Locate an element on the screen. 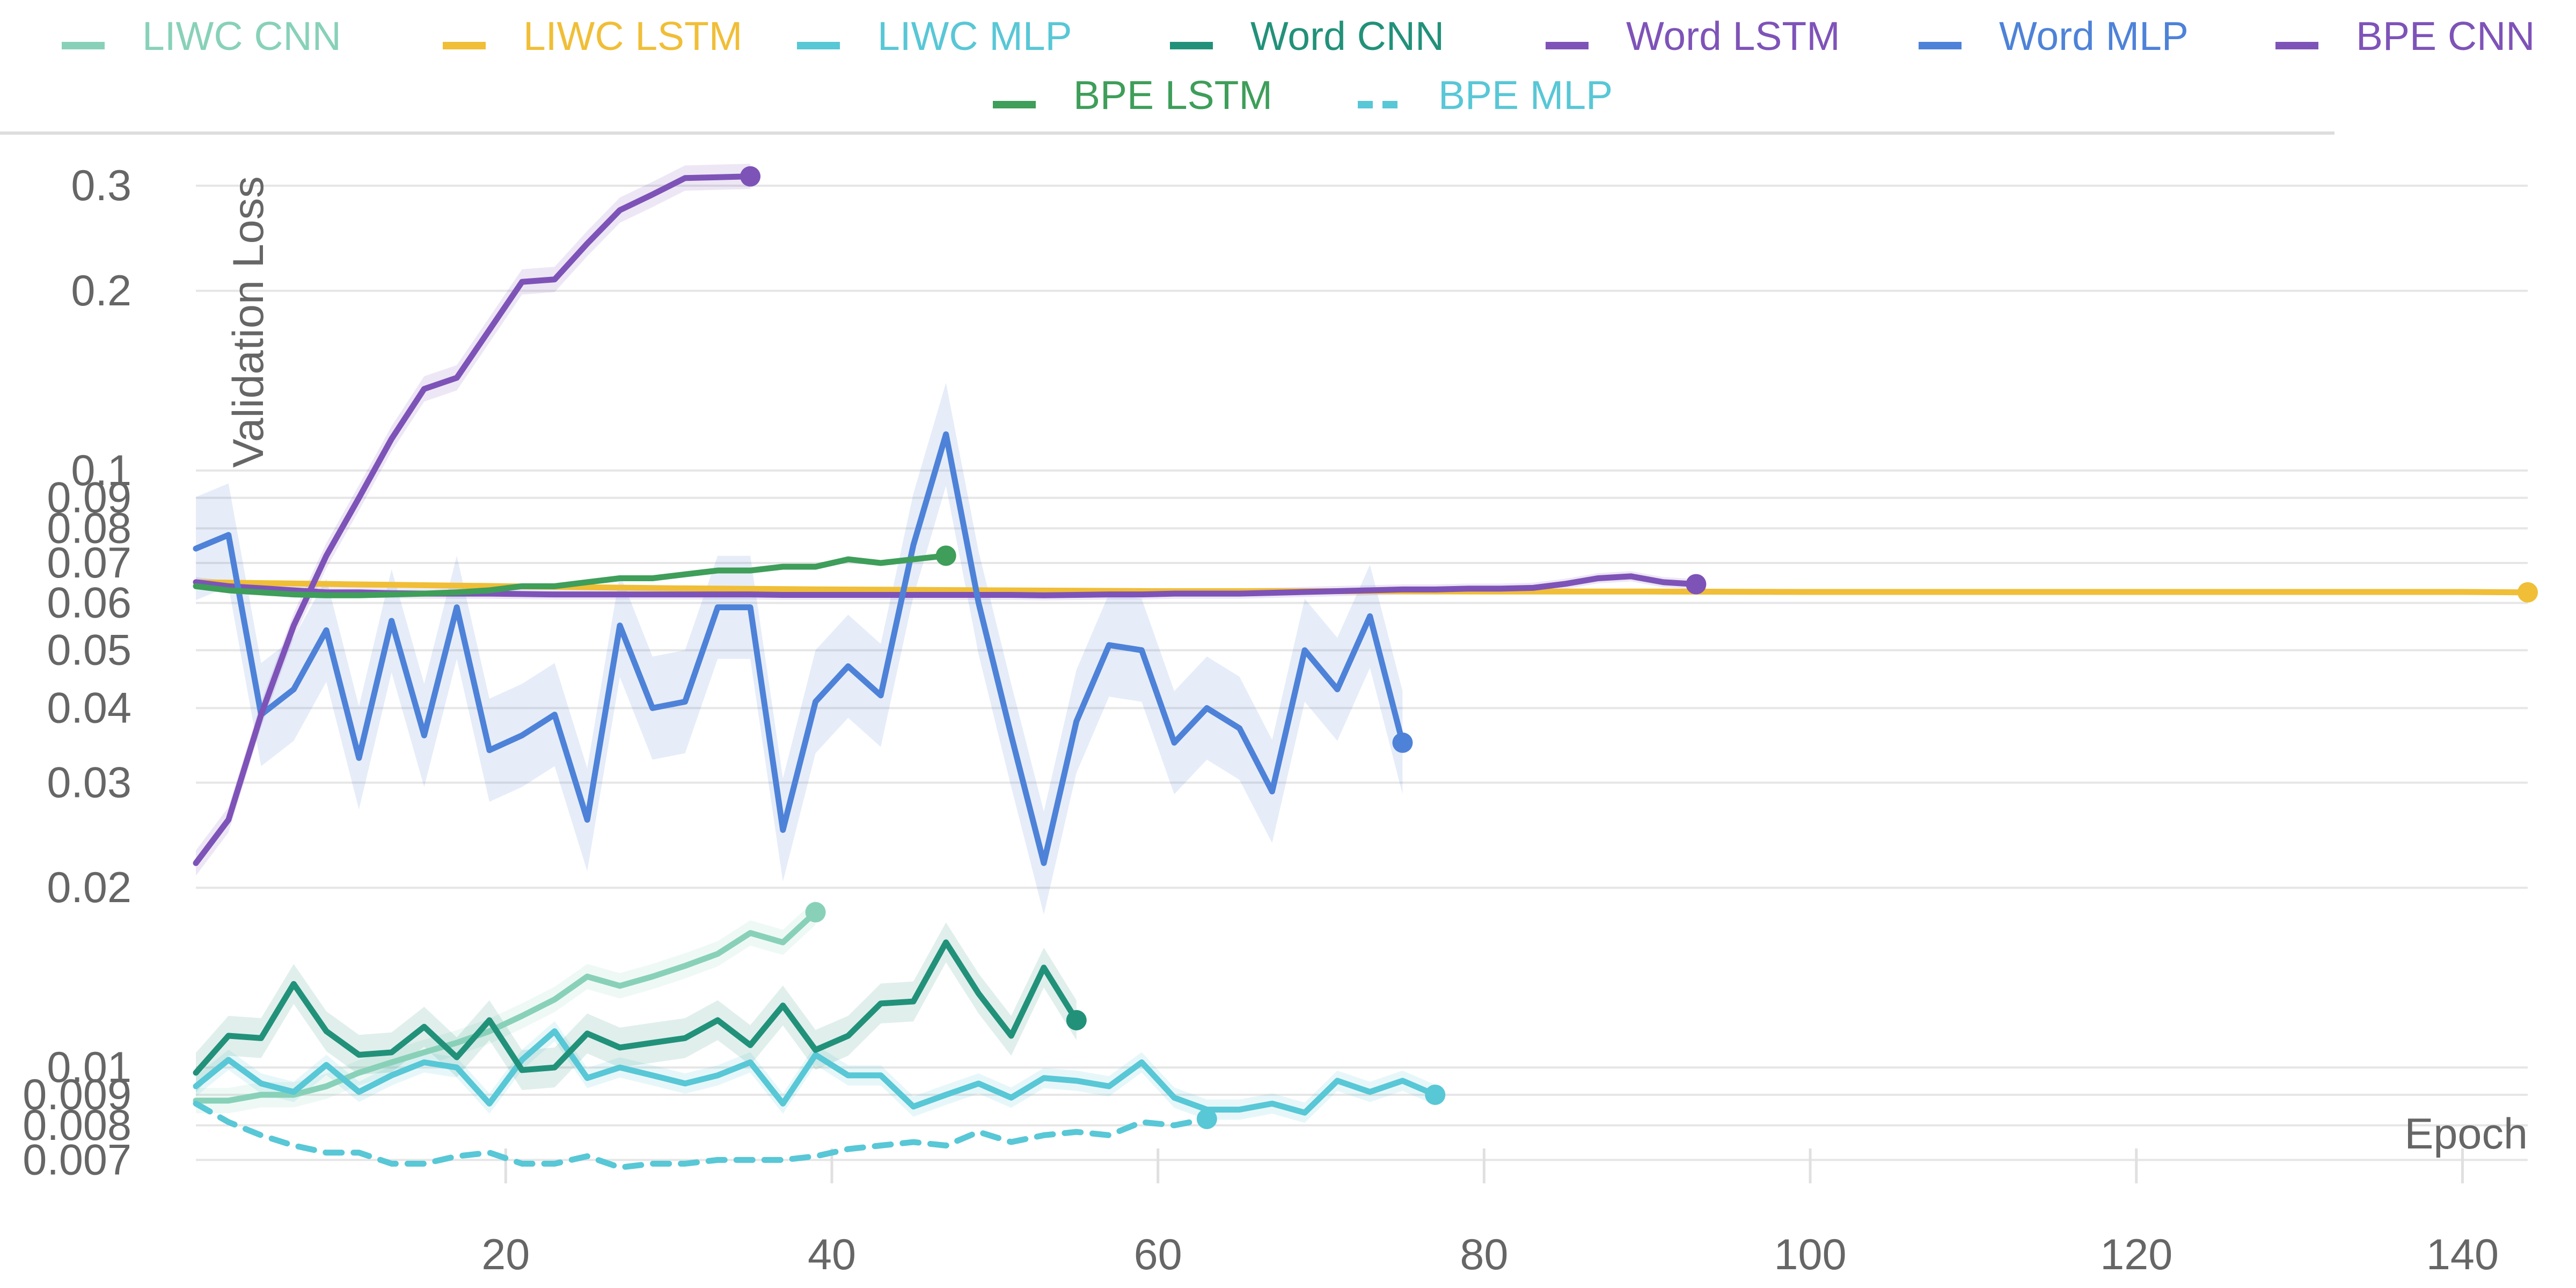 Image resolution: width=2576 pixels, height=1288 pixels. line-liwc-mlp is located at coordinates (815, 1072).